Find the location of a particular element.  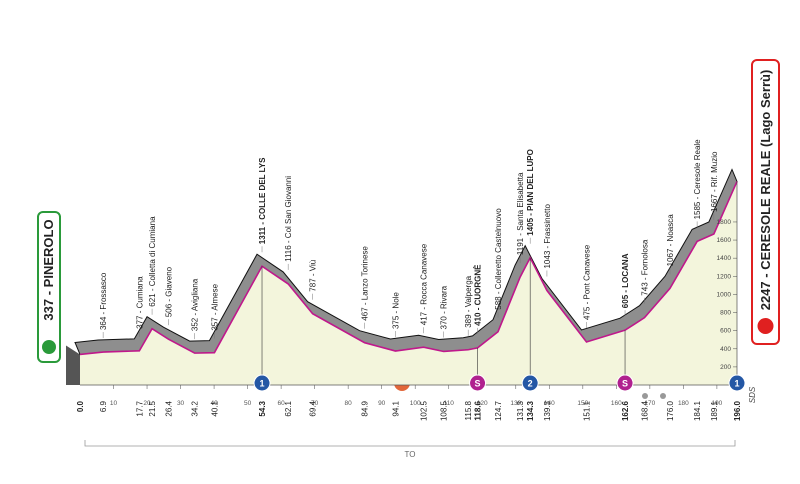

badge-label: 2 is located at coordinates (530, 384).